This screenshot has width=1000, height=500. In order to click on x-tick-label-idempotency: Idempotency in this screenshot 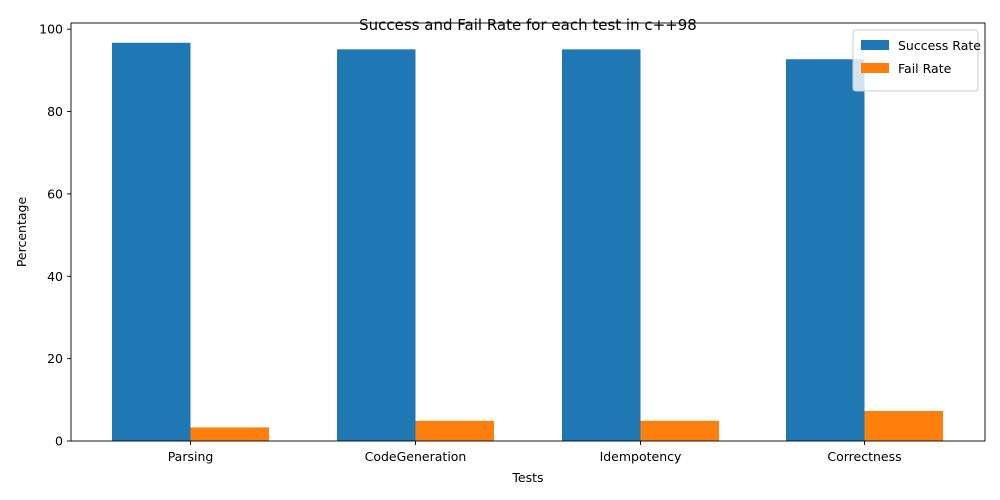, I will do `click(641, 456)`.